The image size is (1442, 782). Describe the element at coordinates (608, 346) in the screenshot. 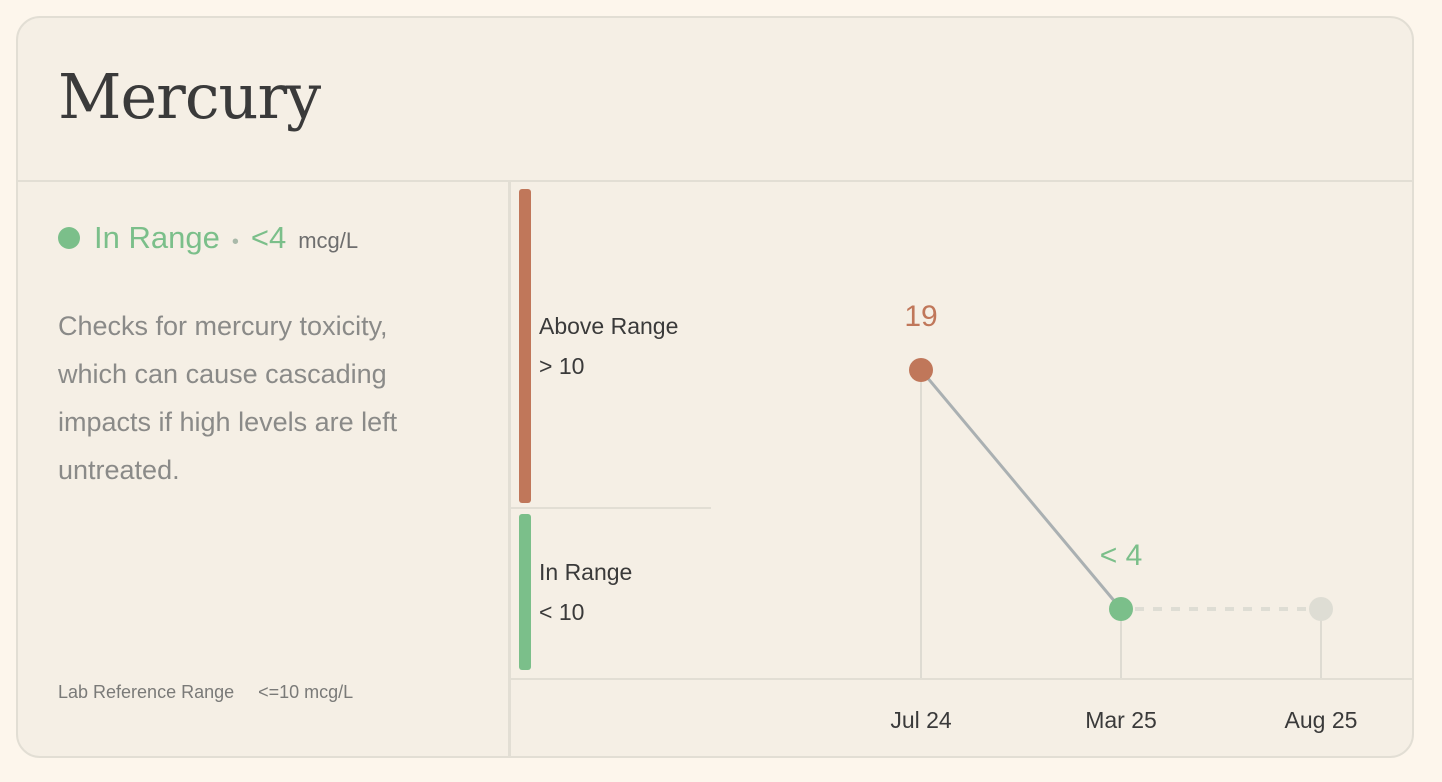

I see `above-range-label: Above Range > 10` at that location.